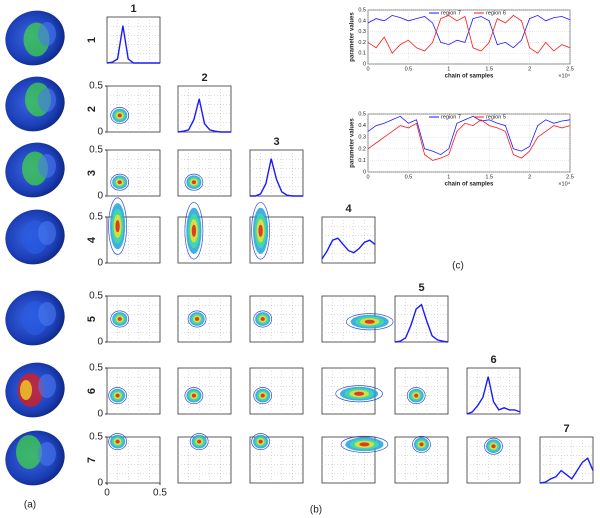 The height and width of the screenshot is (518, 600). Describe the element at coordinates (570, 69) in the screenshot. I see `x-tick-label: 2.5` at that location.